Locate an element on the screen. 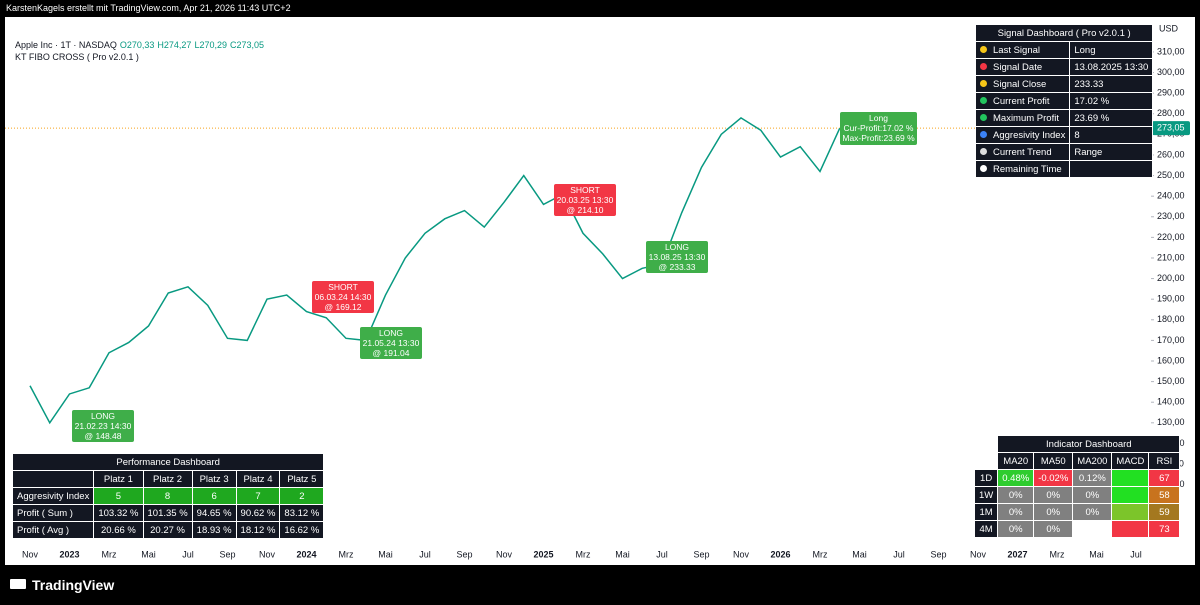  row-label: Current Trend is located at coordinates (1022, 152).